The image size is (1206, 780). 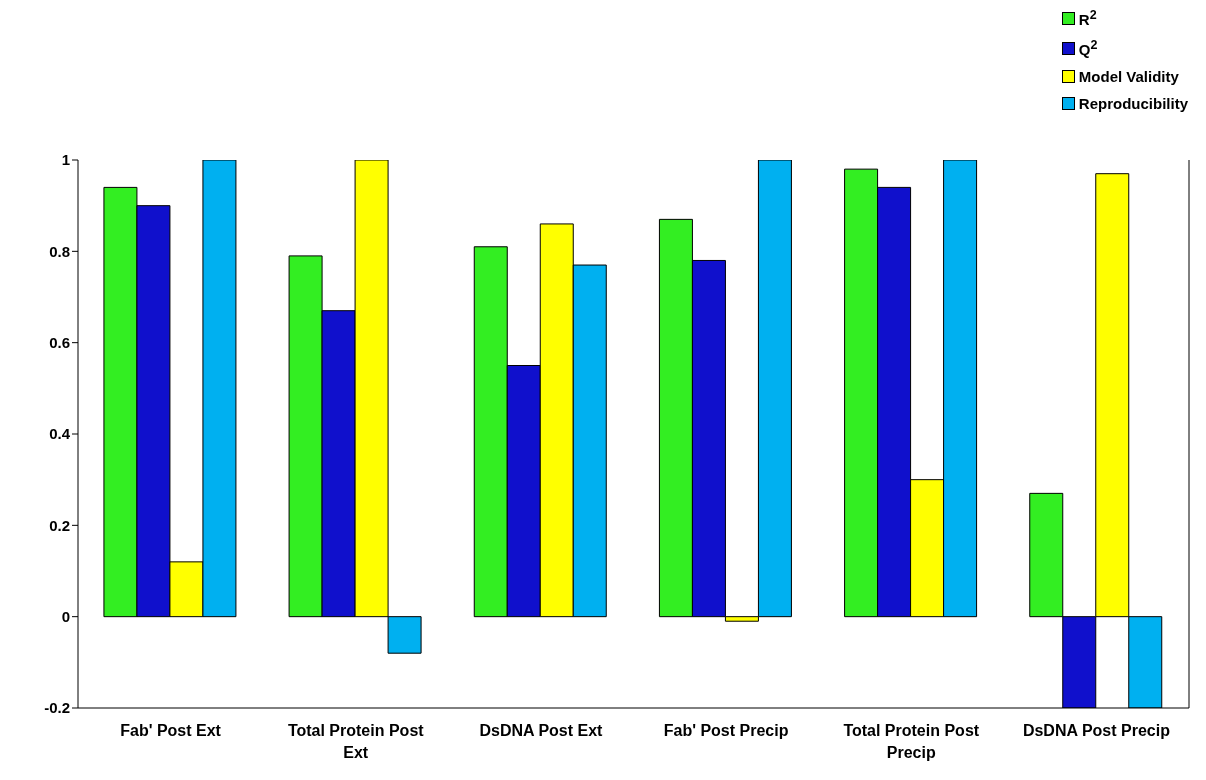 What do you see at coordinates (1128, 76) in the screenshot?
I see `legend-label: Model Validity` at bounding box center [1128, 76].